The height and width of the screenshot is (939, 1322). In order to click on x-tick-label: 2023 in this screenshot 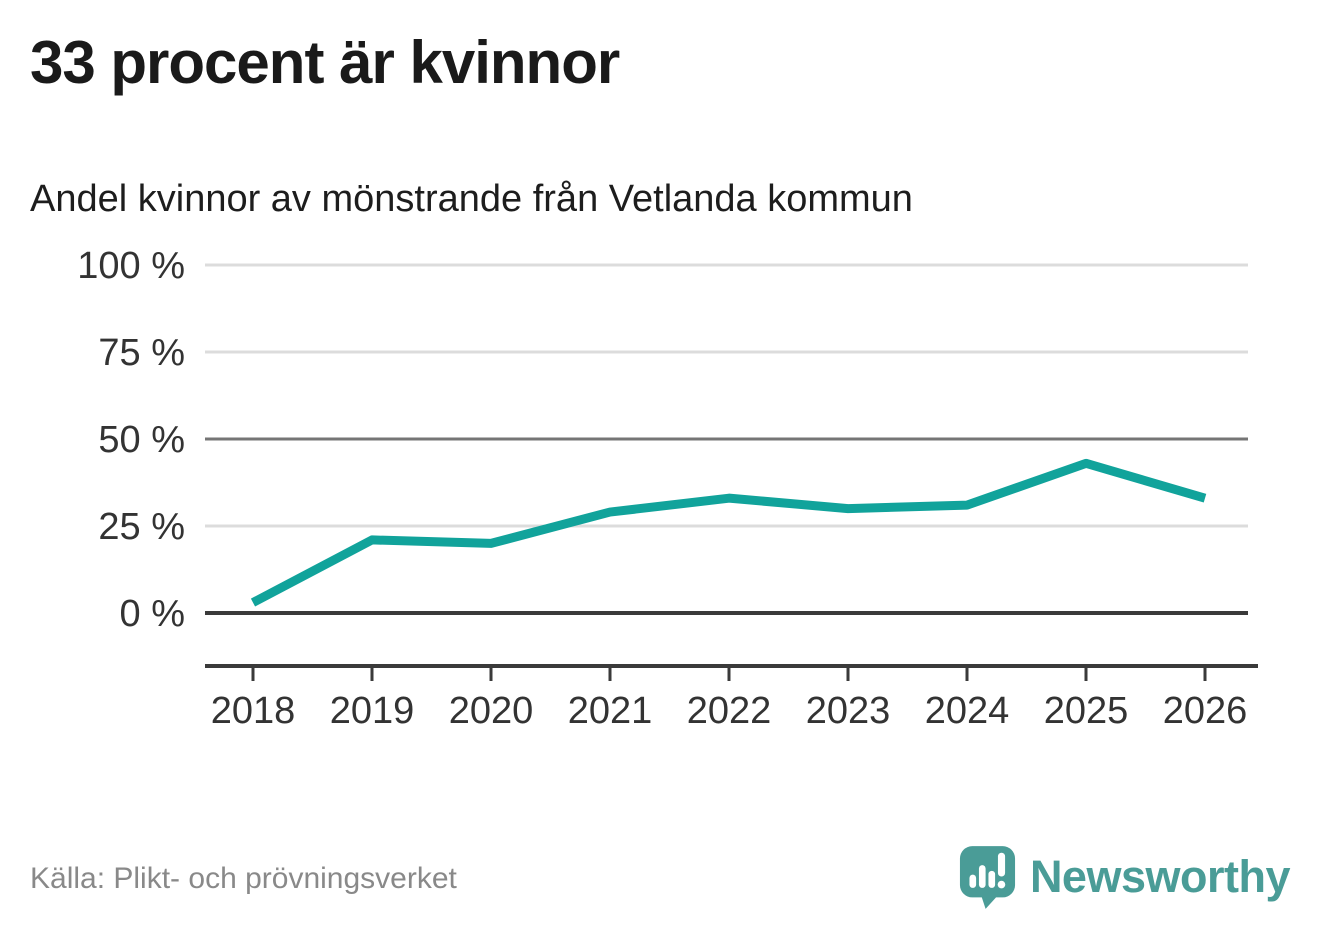, I will do `click(848, 711)`.